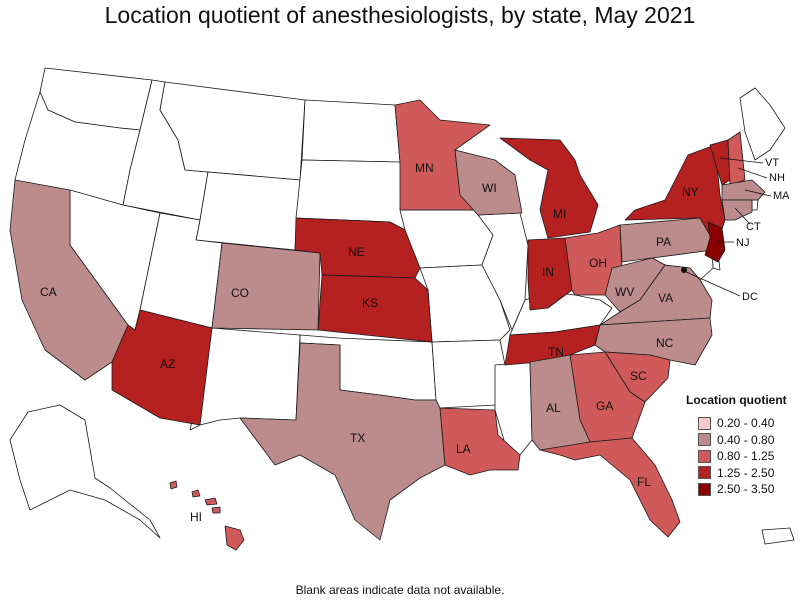  Describe the element at coordinates (736, 158) in the screenshot. I see `state-NH` at that location.